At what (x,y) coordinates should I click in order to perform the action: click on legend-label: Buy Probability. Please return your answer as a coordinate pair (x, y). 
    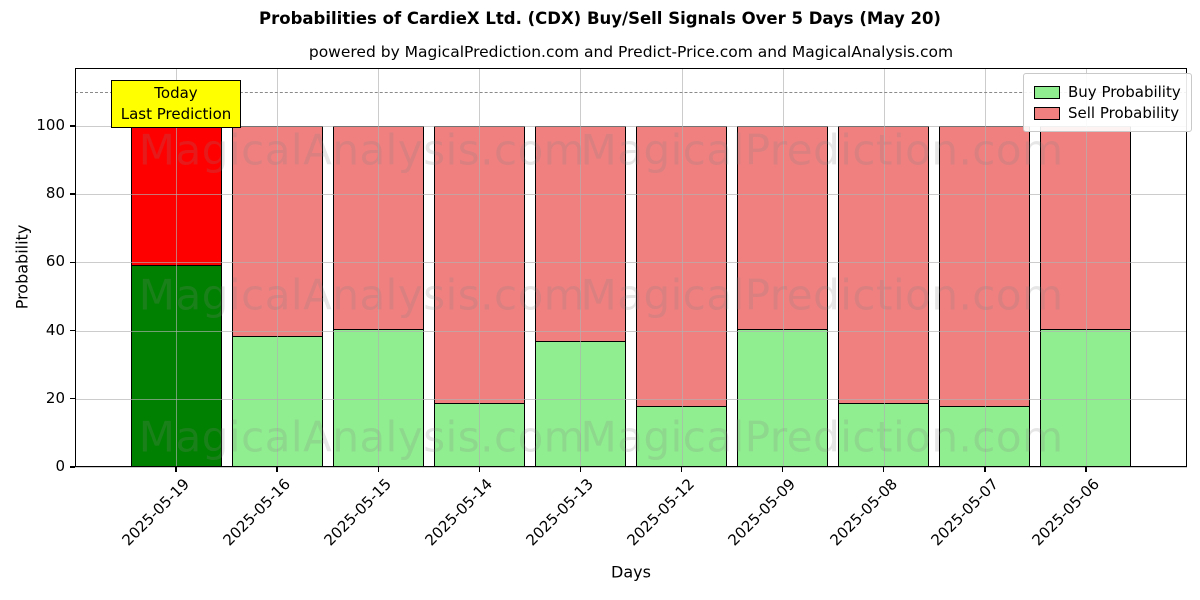
    Looking at the image, I should click on (1124, 92).